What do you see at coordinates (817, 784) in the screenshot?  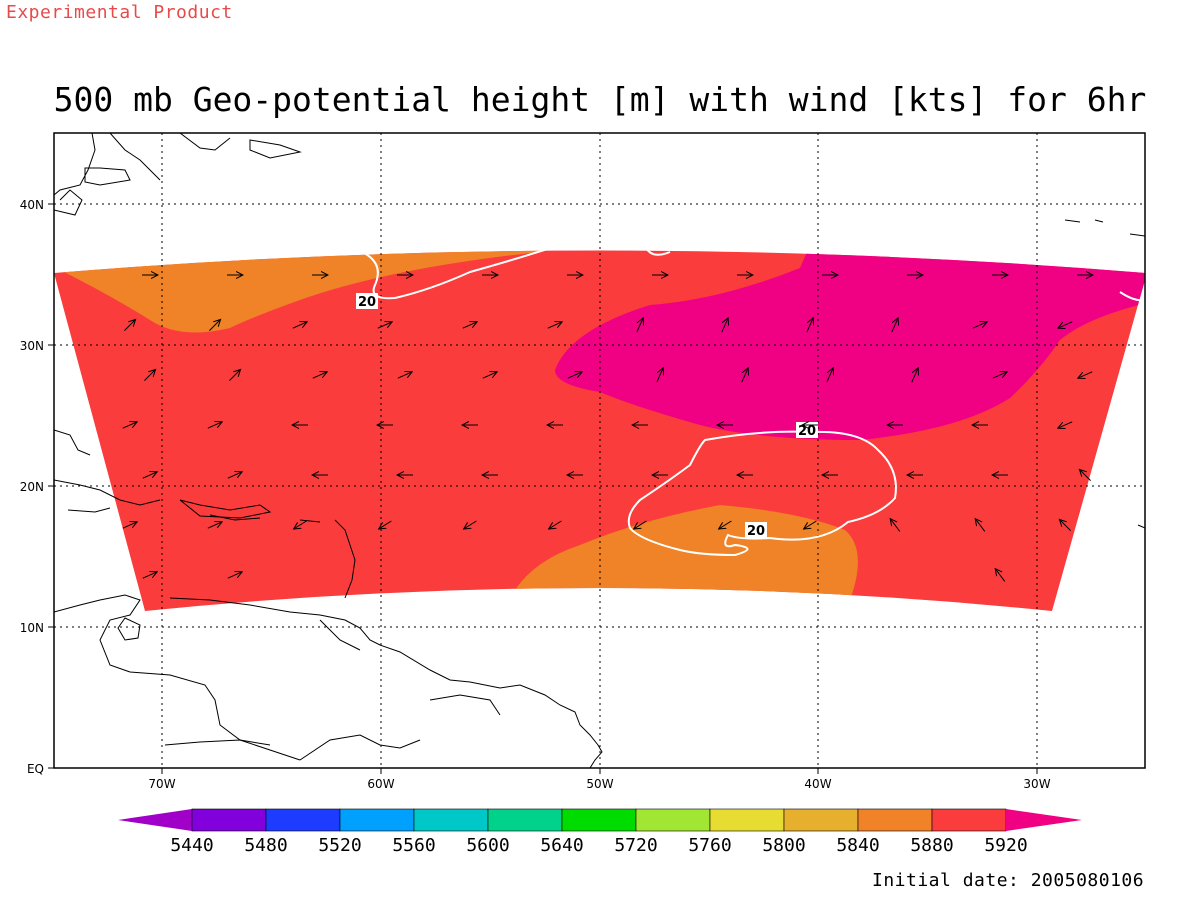 I see `lon-label-40w: 40W` at bounding box center [817, 784].